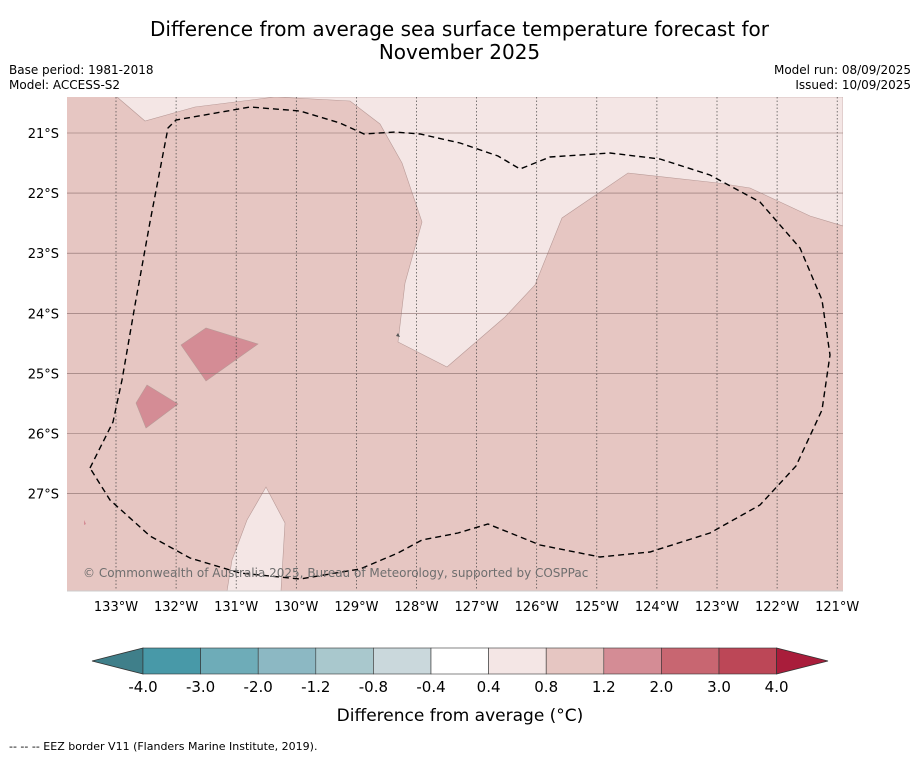 This screenshot has width=919, height=758. I want to click on longitude-label: 122°W, so click(777, 607).